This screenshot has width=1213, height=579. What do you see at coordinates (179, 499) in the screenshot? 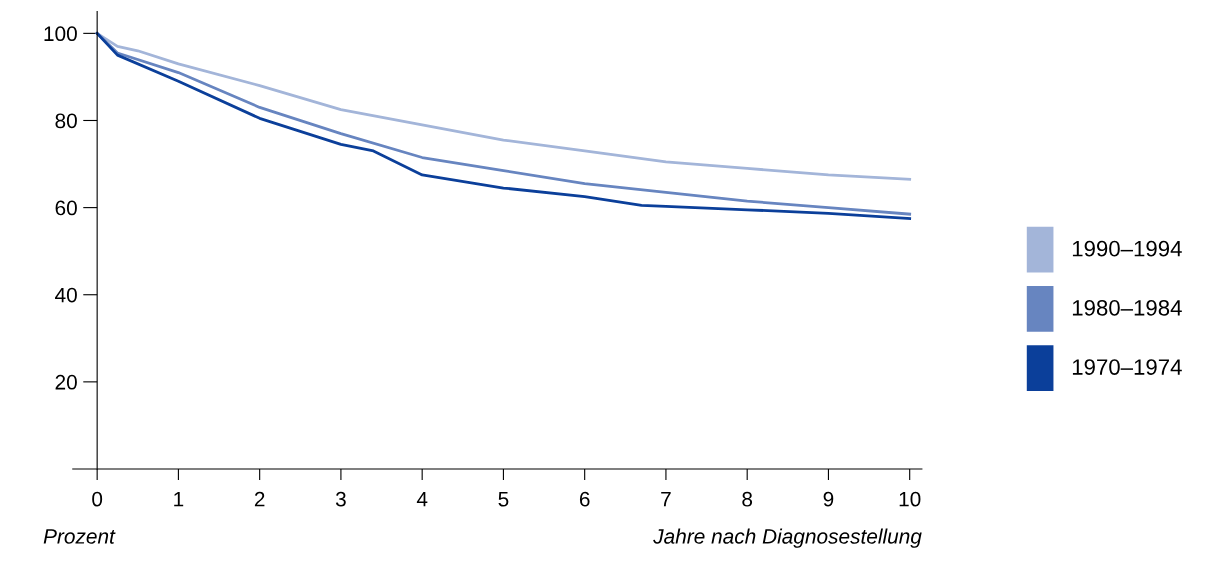
I see `x-tick-label: 1` at bounding box center [179, 499].